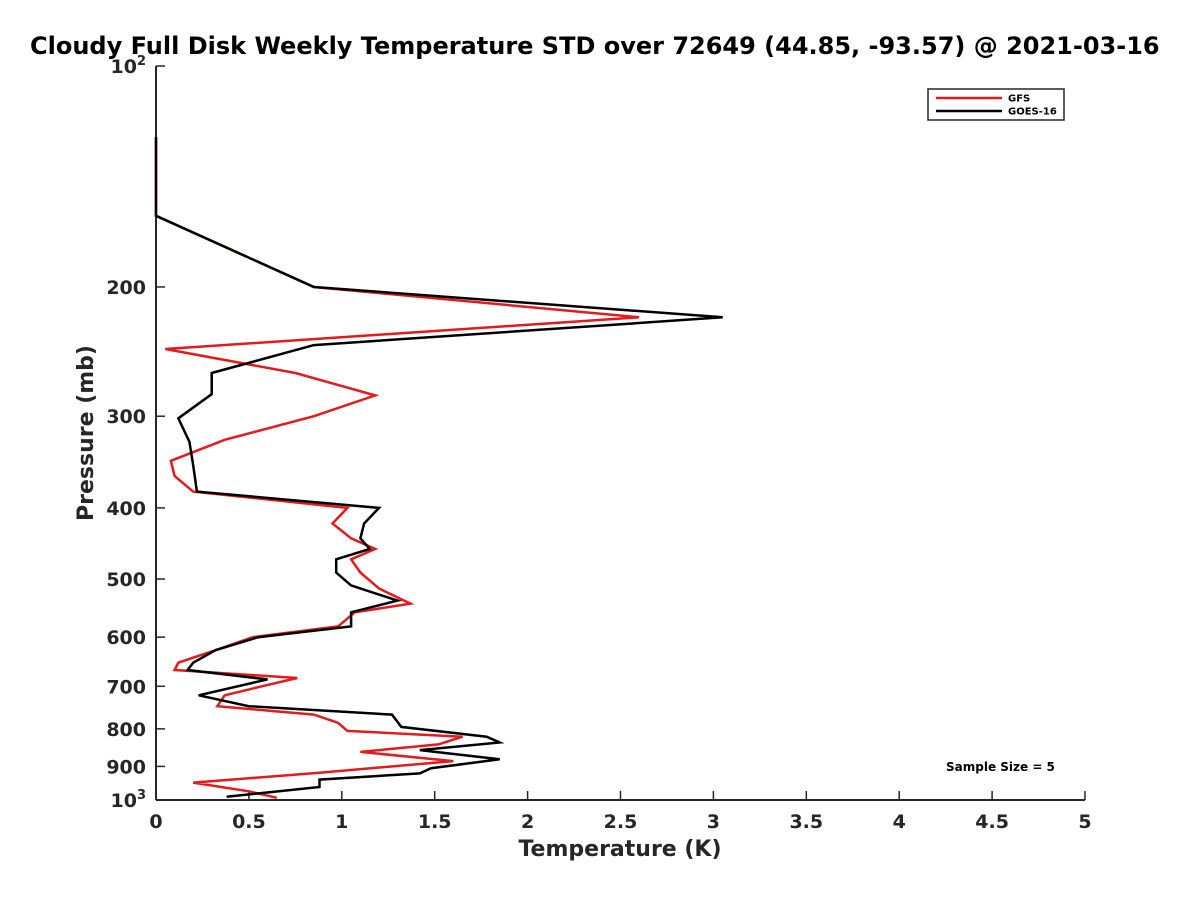 The width and height of the screenshot is (1200, 900). What do you see at coordinates (435, 822) in the screenshot?
I see `x-tick-label: 1.5` at bounding box center [435, 822].